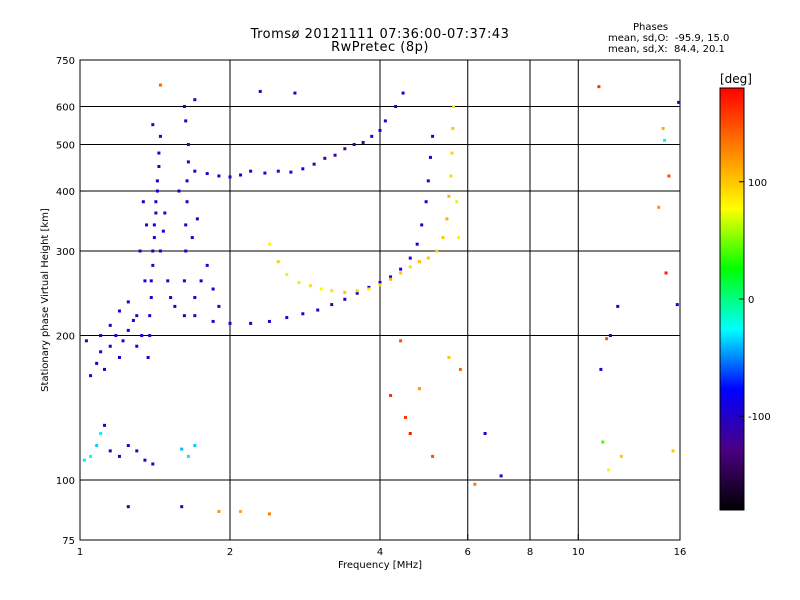  Describe the element at coordinates (736, 79) in the screenshot. I see `colorbar-unit-label: [deg]` at that location.